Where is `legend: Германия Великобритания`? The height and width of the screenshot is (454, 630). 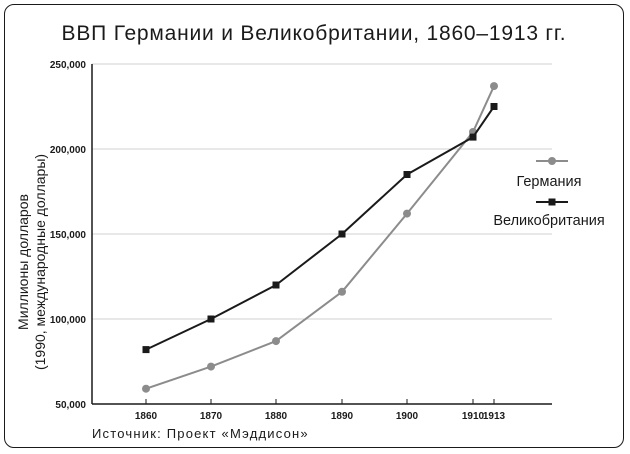
legend: Германия Великобритания is located at coordinates (549, 193).